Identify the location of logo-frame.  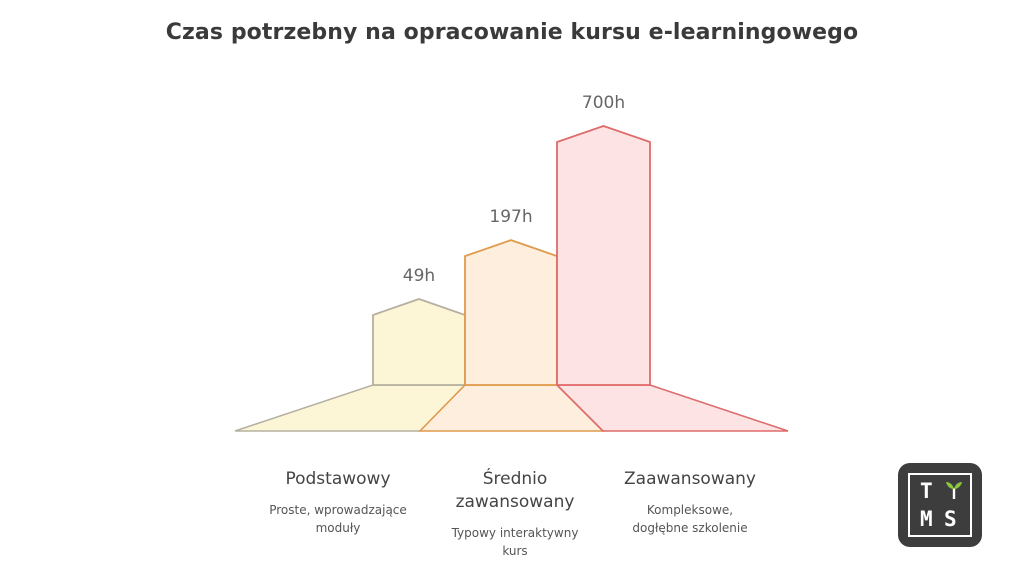
(940, 505).